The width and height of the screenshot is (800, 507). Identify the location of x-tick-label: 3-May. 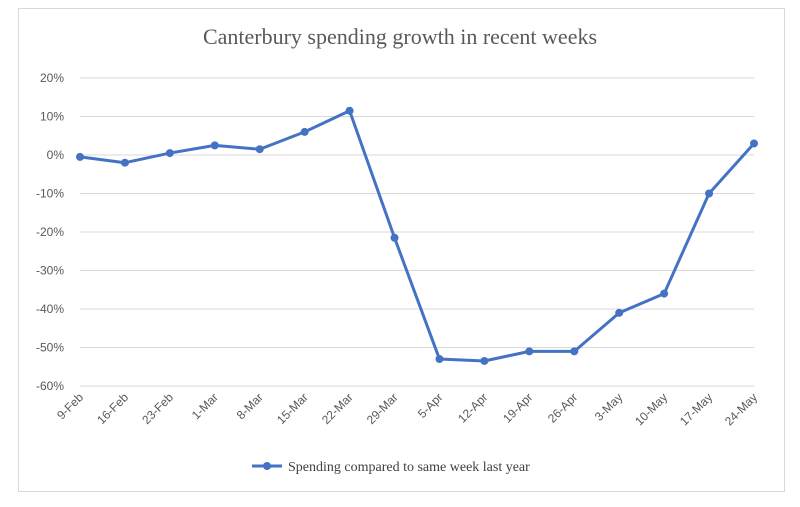
(608, 406).